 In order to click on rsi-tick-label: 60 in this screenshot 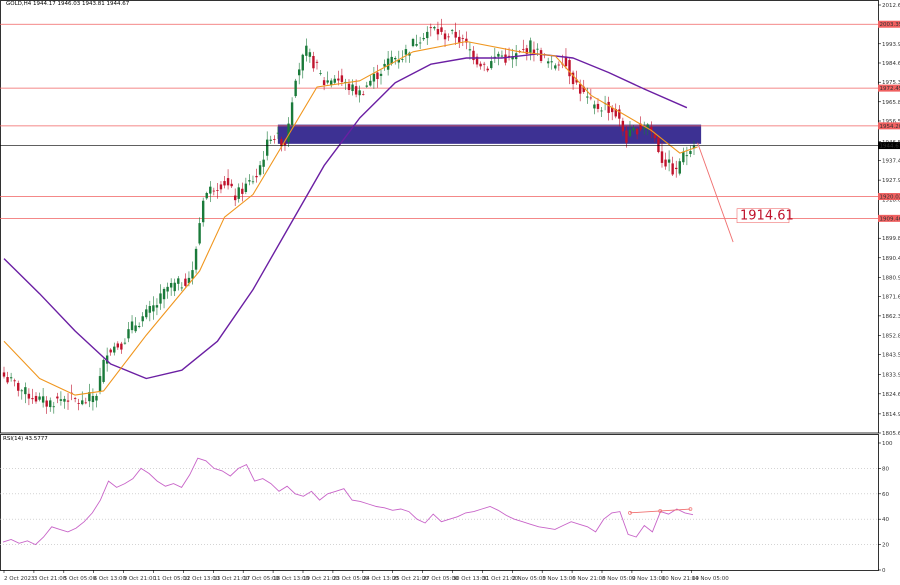, I will do `click(885, 495)`.